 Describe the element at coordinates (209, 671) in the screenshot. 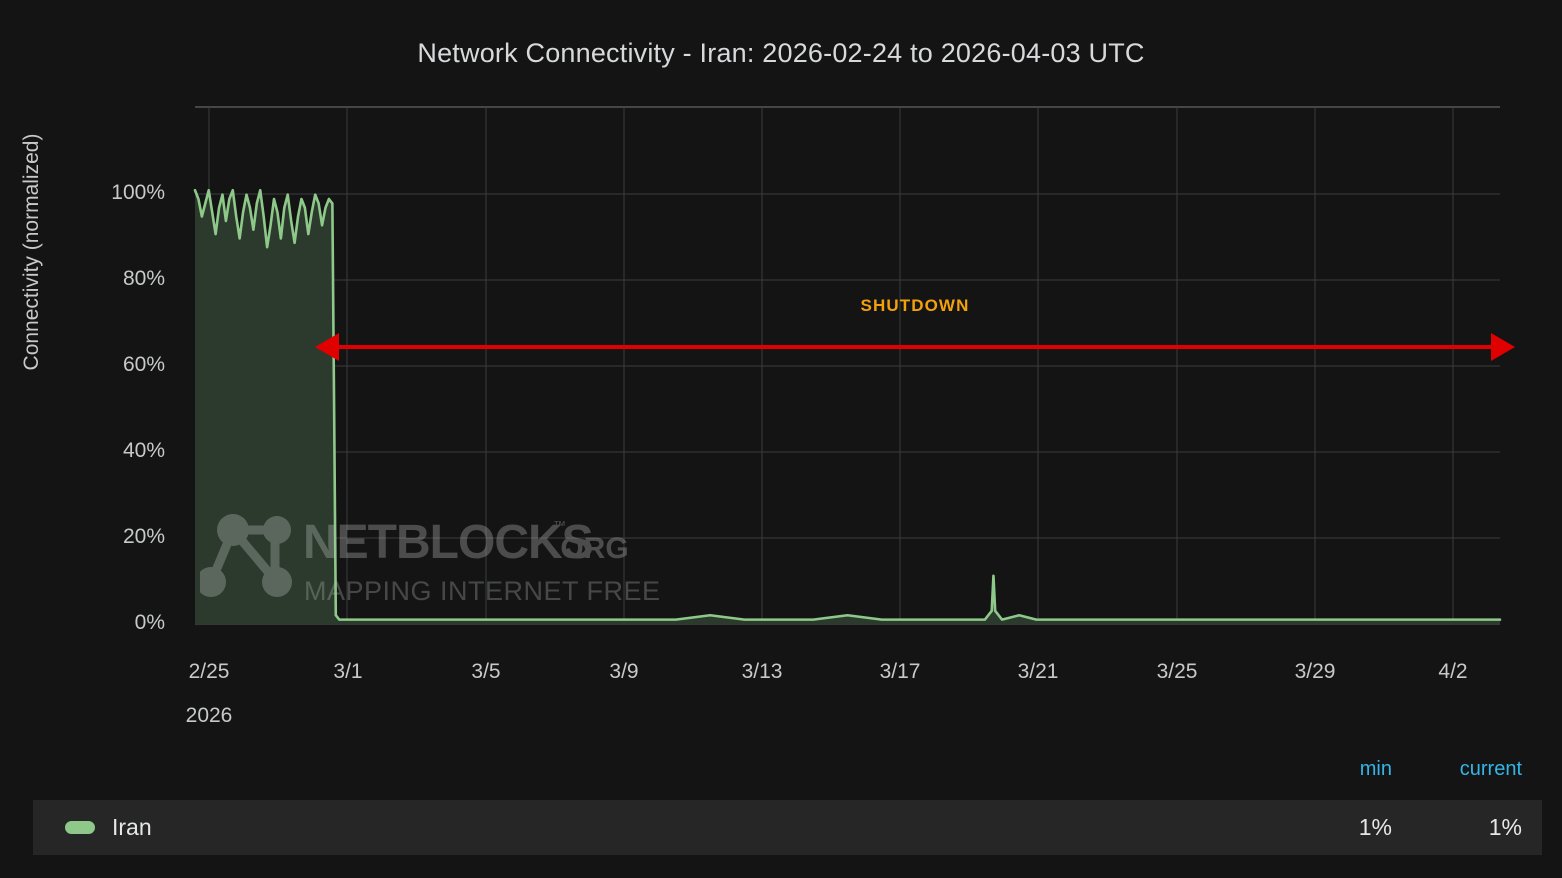

I see `x-tick-label-0: 2/25` at that location.